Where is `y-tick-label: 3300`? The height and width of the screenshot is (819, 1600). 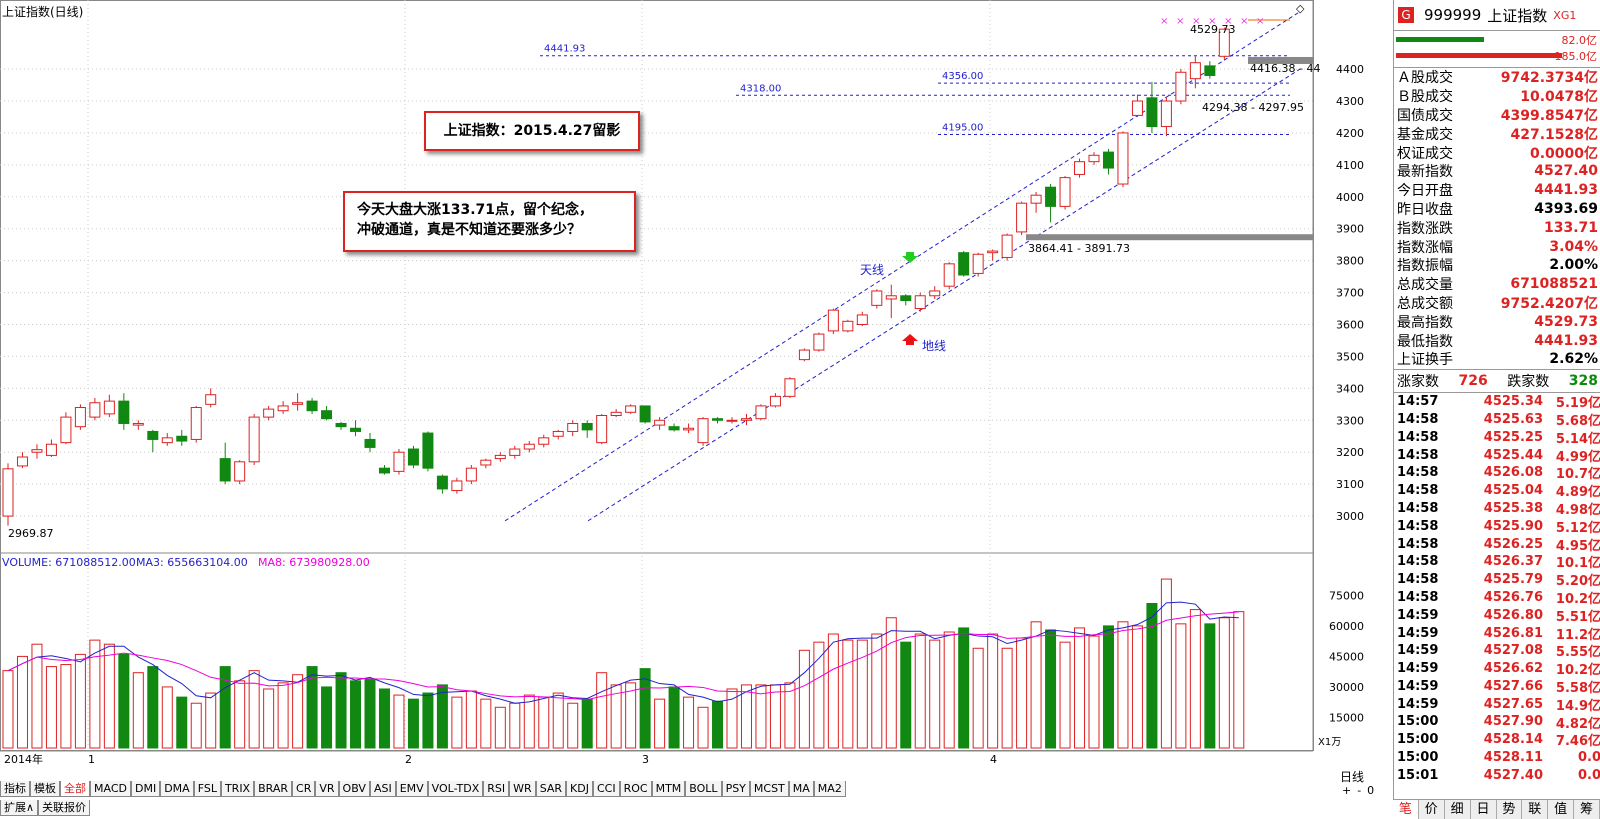
y-tick-label: 3300 is located at coordinates (1350, 420).